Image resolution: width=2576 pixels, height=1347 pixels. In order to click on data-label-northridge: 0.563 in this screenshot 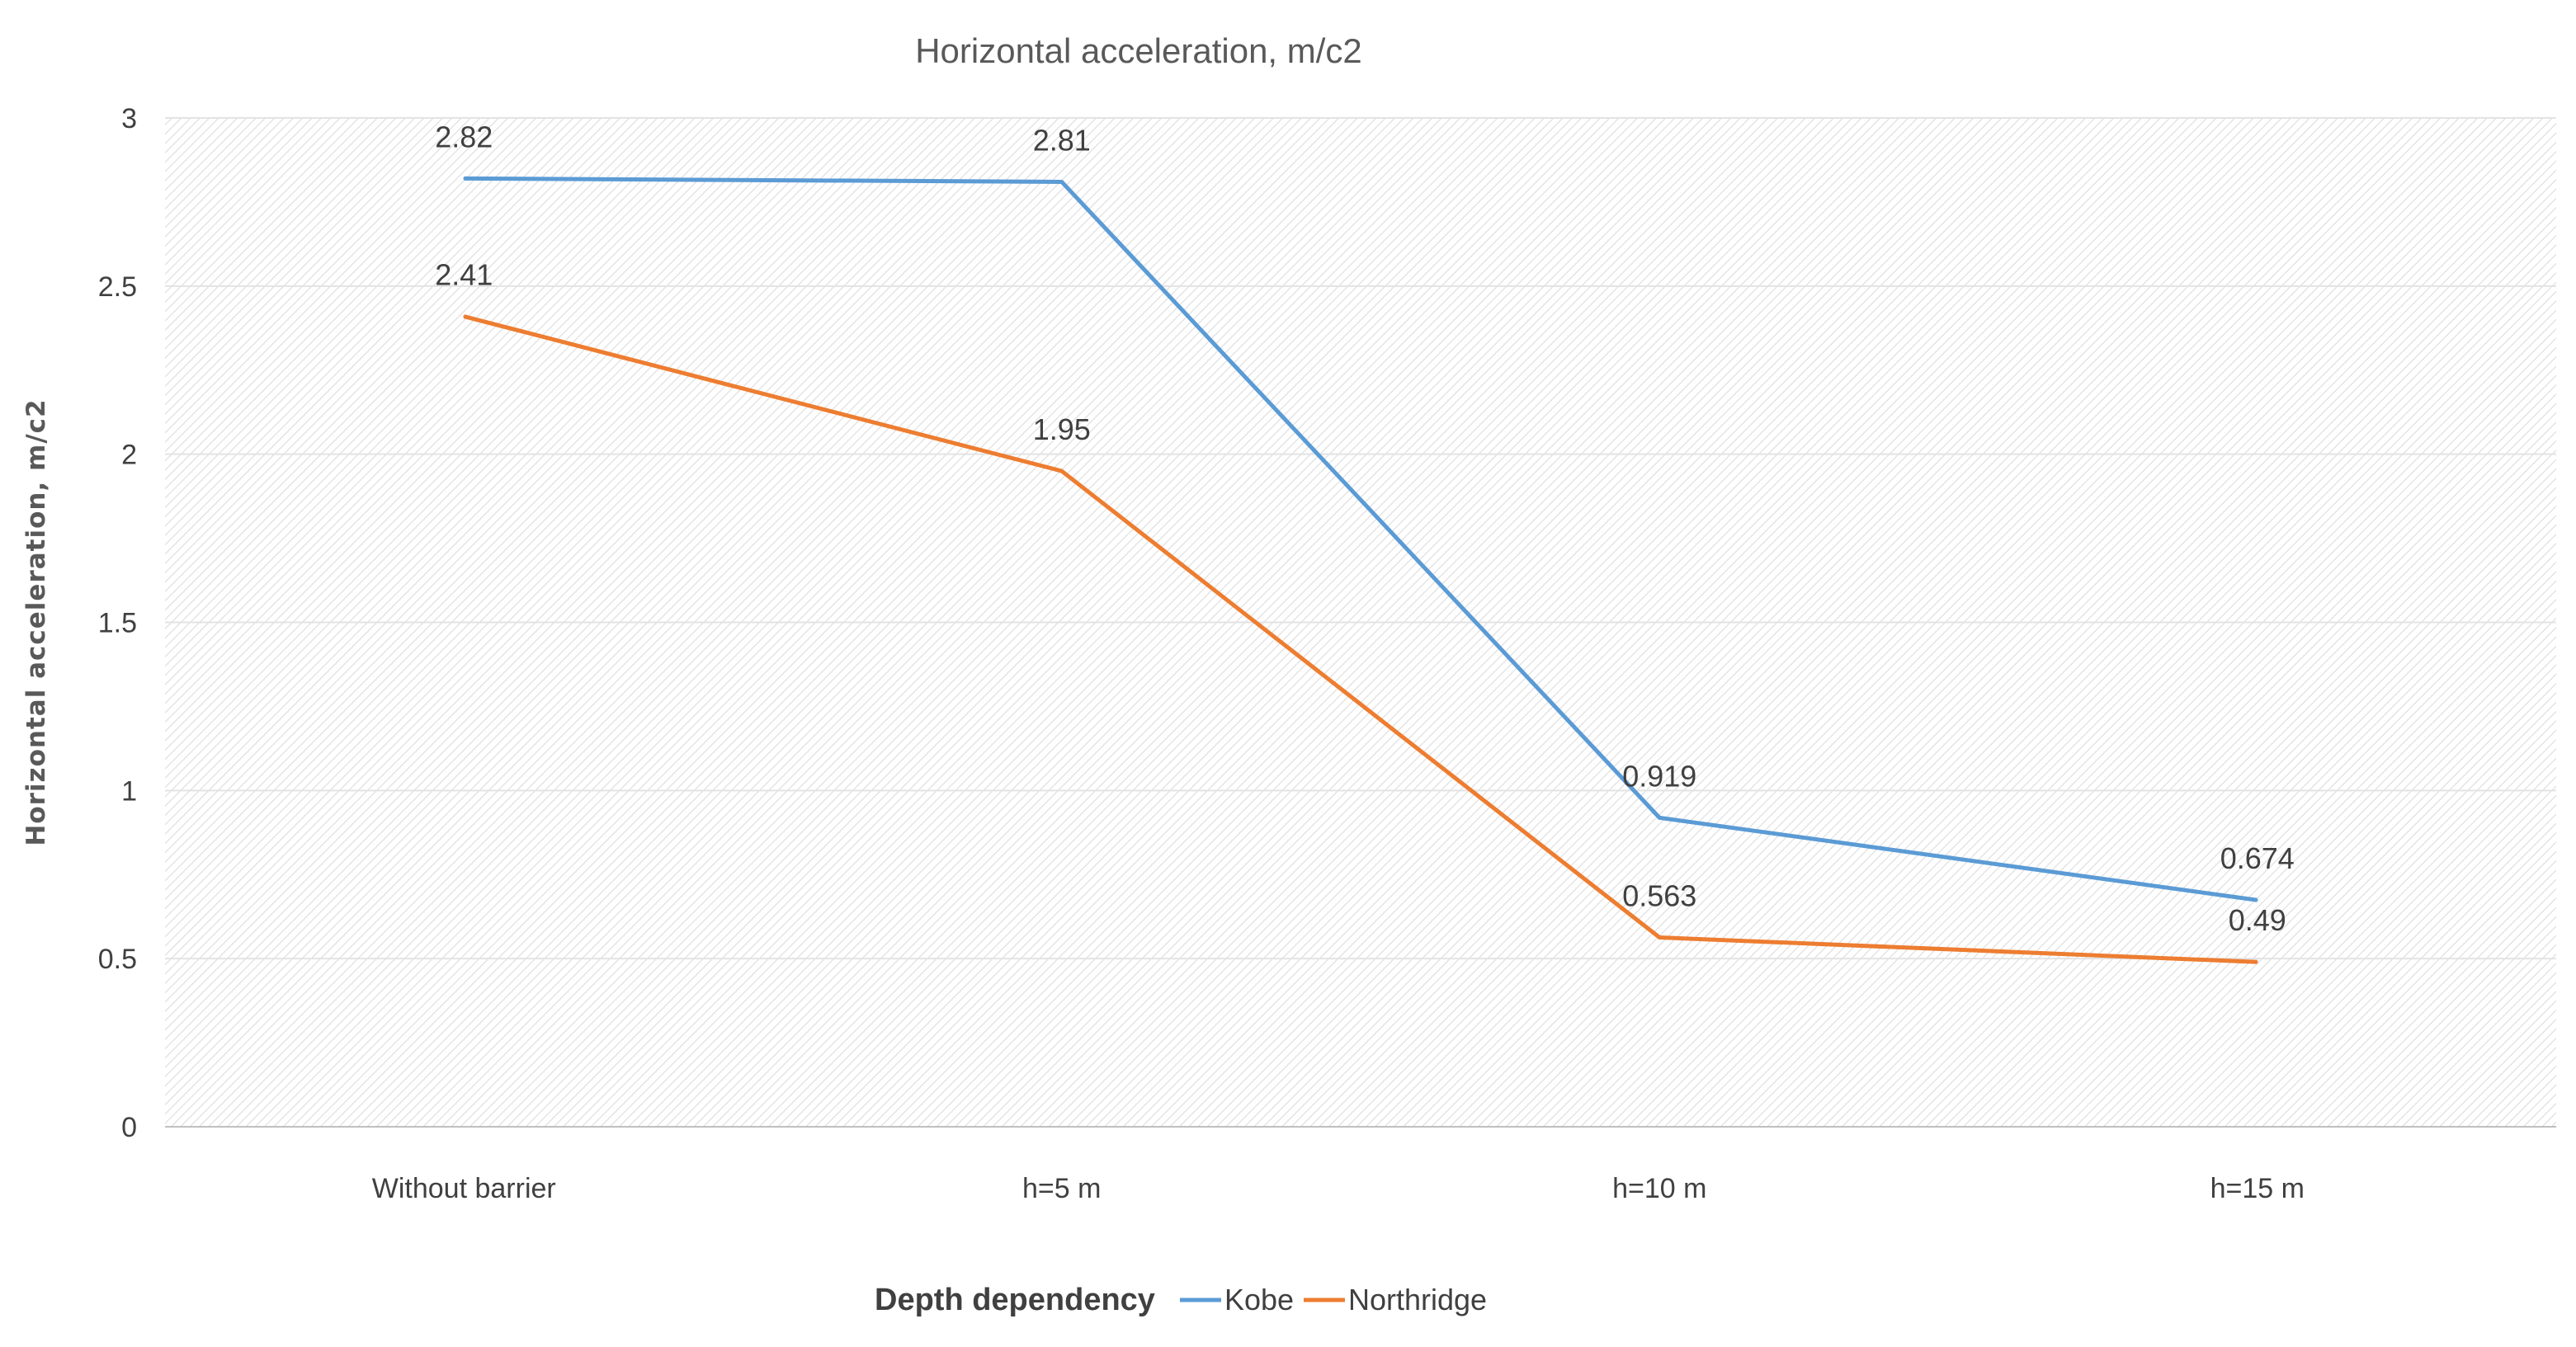, I will do `click(1659, 895)`.